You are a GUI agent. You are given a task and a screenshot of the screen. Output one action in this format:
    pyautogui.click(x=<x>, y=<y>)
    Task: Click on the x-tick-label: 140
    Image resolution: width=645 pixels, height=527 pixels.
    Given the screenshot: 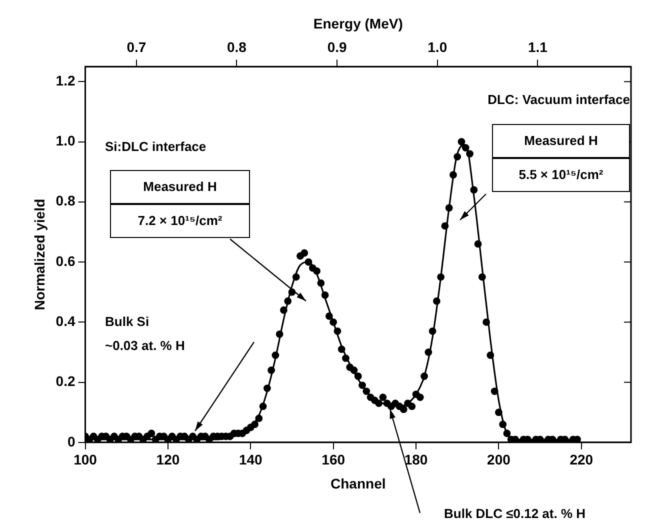 What is the action you would take?
    pyautogui.click(x=250, y=460)
    